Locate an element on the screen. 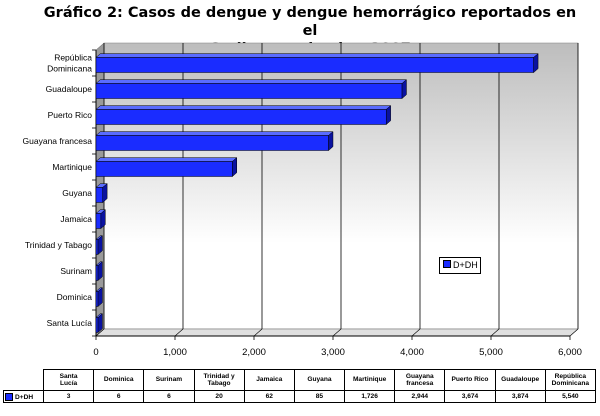 The image size is (600, 416). x-tick-label: 6,000 is located at coordinates (570, 352).